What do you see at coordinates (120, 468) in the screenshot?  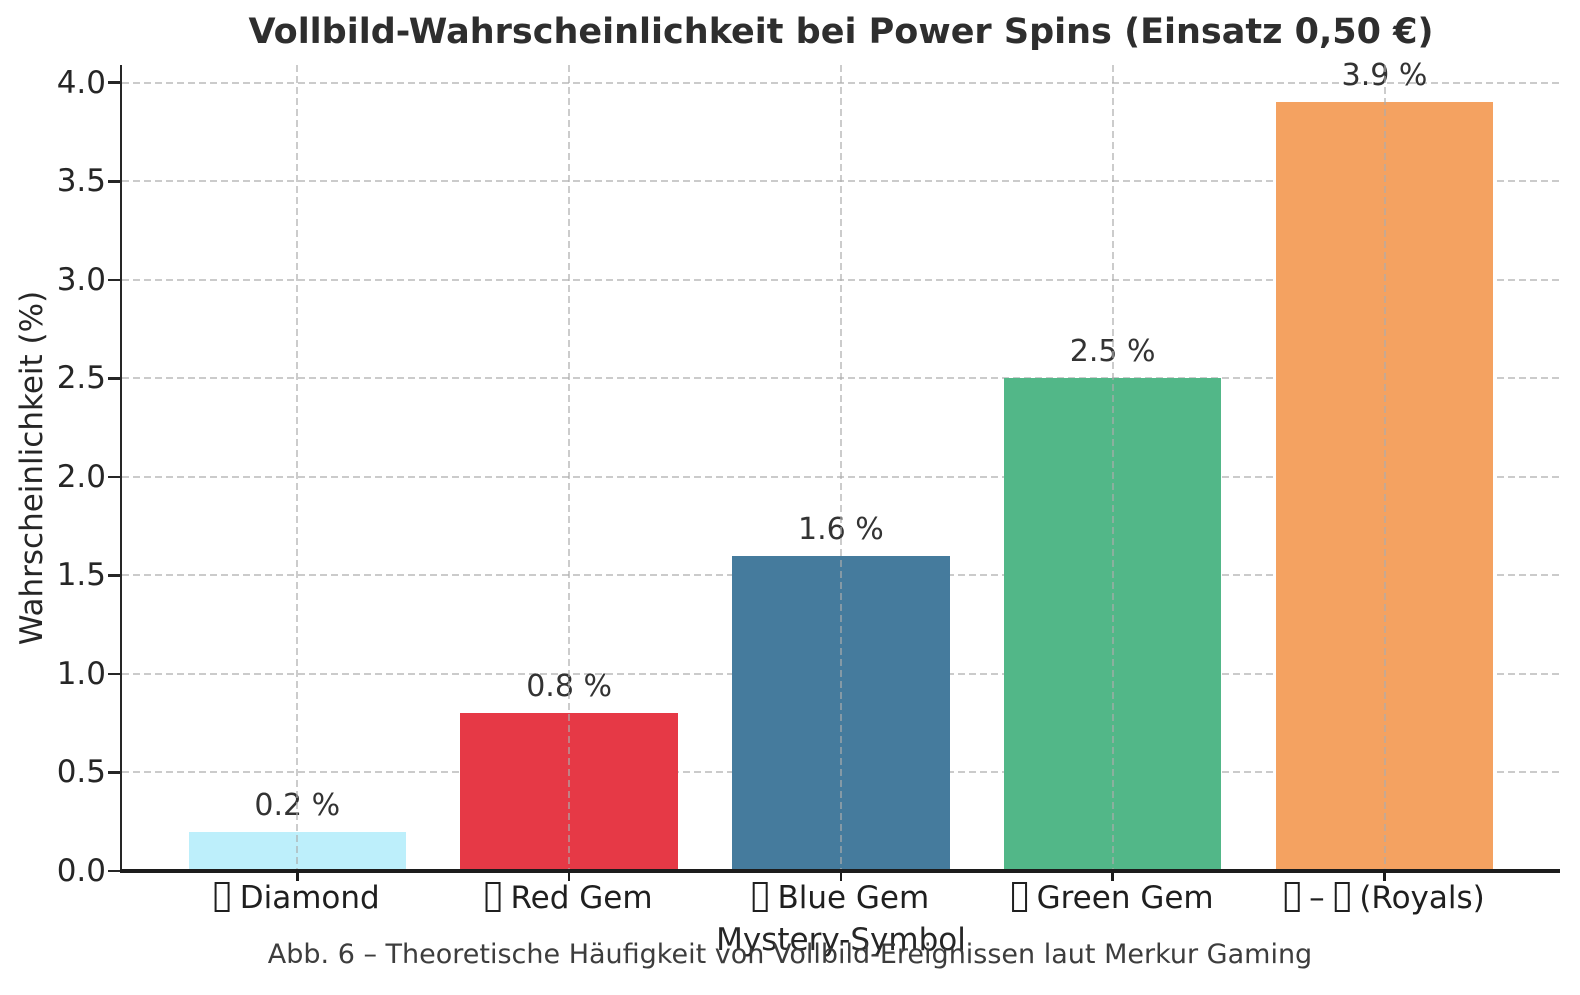 I see `left-axis-spine` at bounding box center [120, 468].